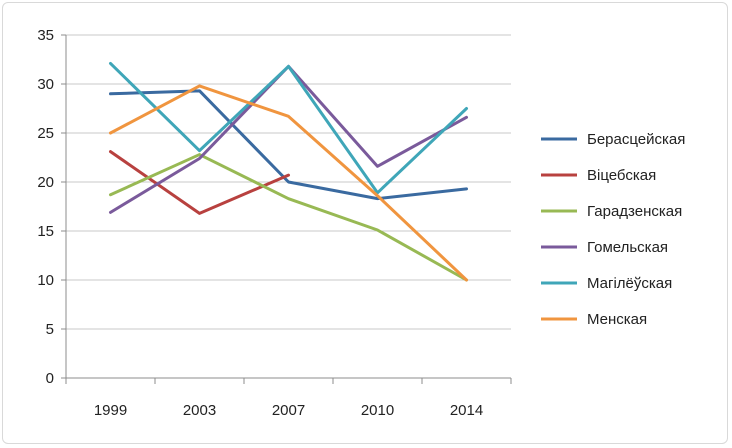  I want to click on x-tick-label: 2003, so click(199, 410).